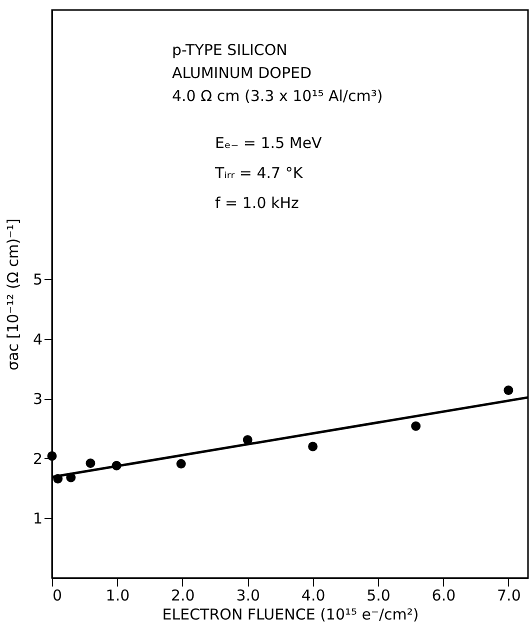  Describe the element at coordinates (313, 595) in the screenshot. I see `x-tick-label: 4.0` at that location.